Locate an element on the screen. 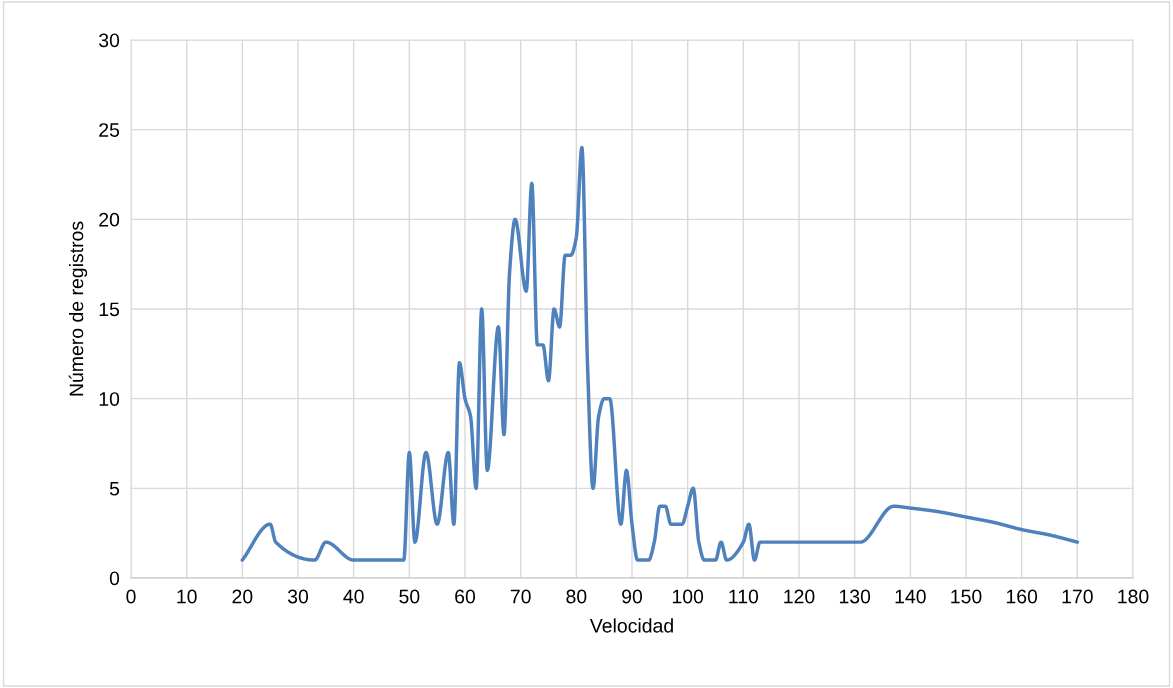  x-tick-label: 0 is located at coordinates (131, 596).